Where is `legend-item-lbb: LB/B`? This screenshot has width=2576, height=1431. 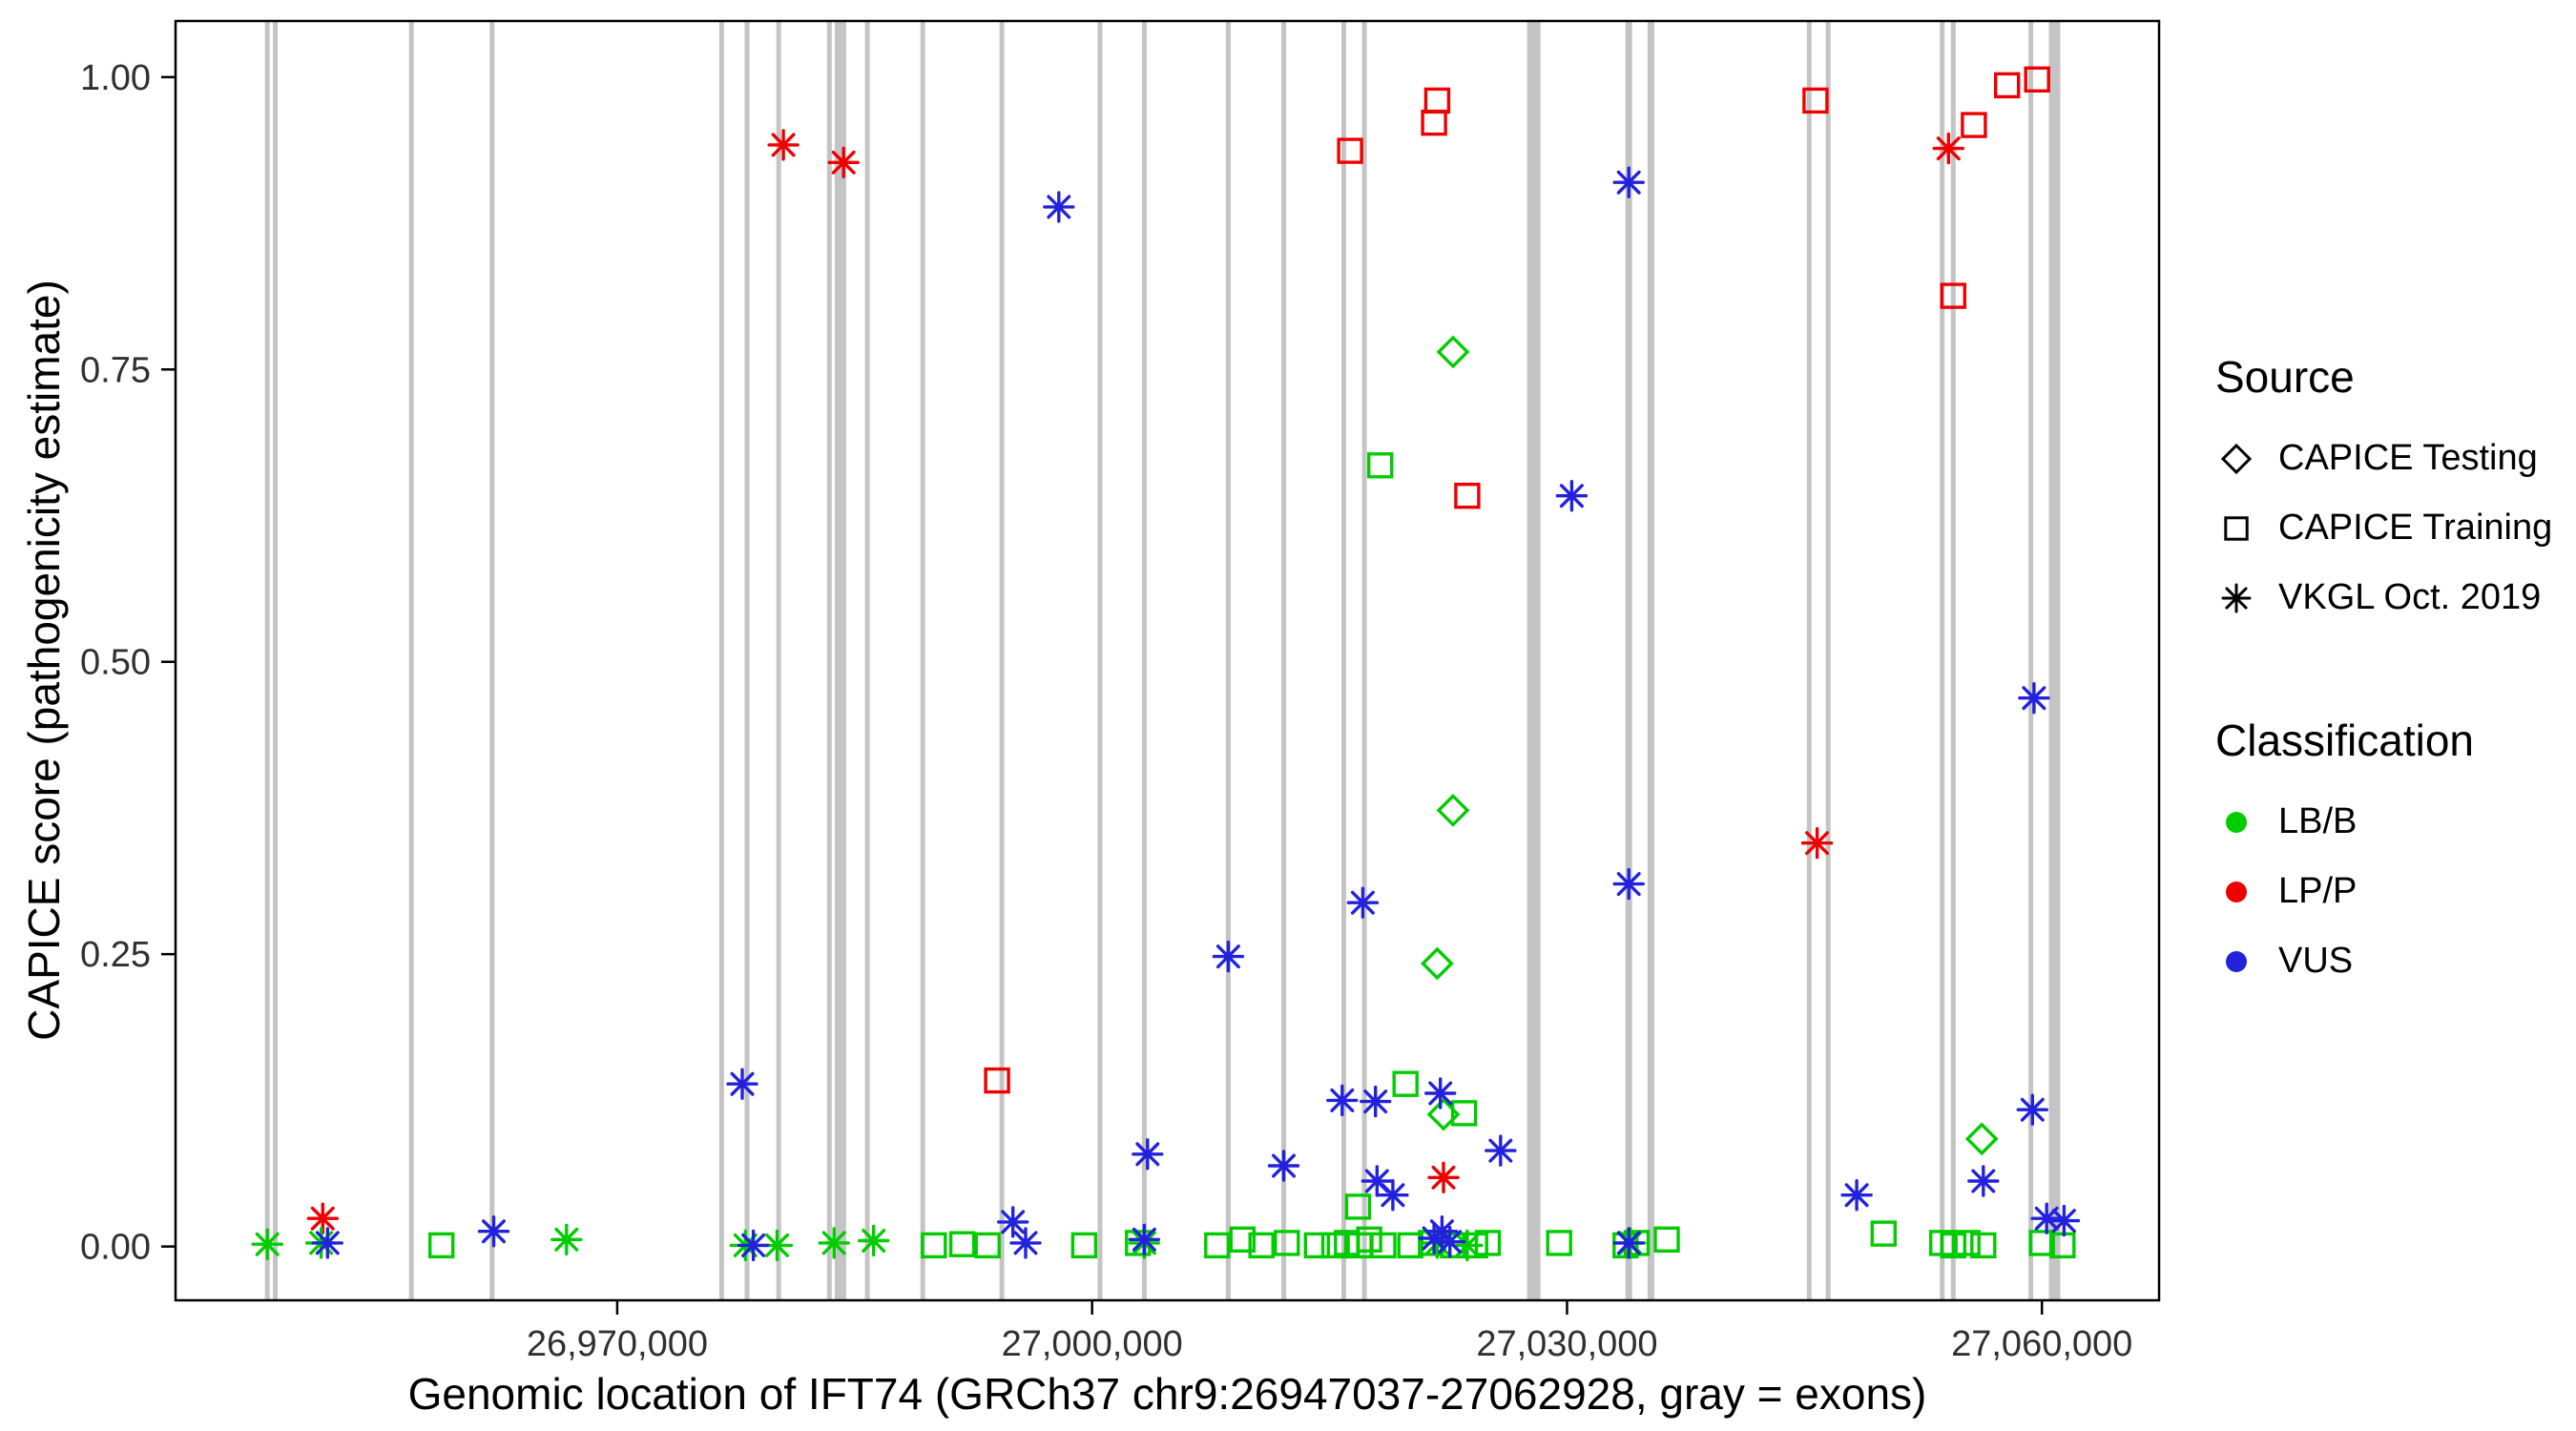 legend-item-lbb: LB/B is located at coordinates (2391, 822).